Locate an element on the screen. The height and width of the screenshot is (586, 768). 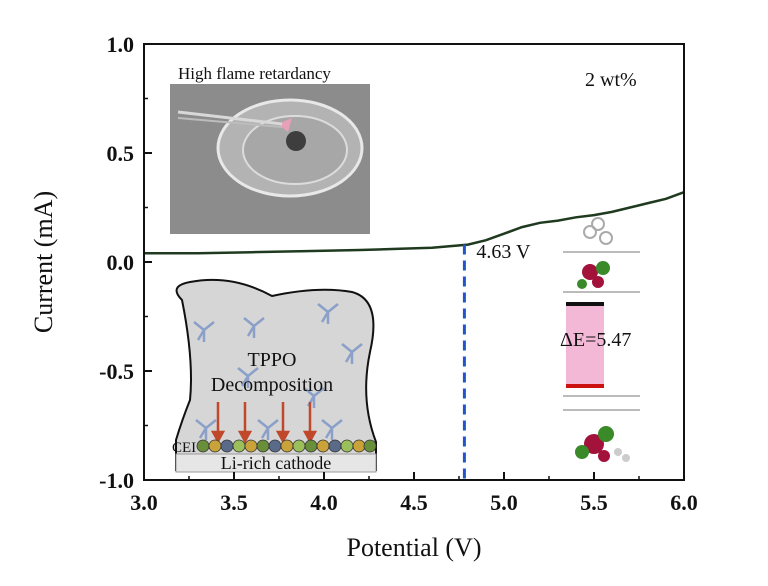
molecule-top-icon is located at coordinates (598, 231).